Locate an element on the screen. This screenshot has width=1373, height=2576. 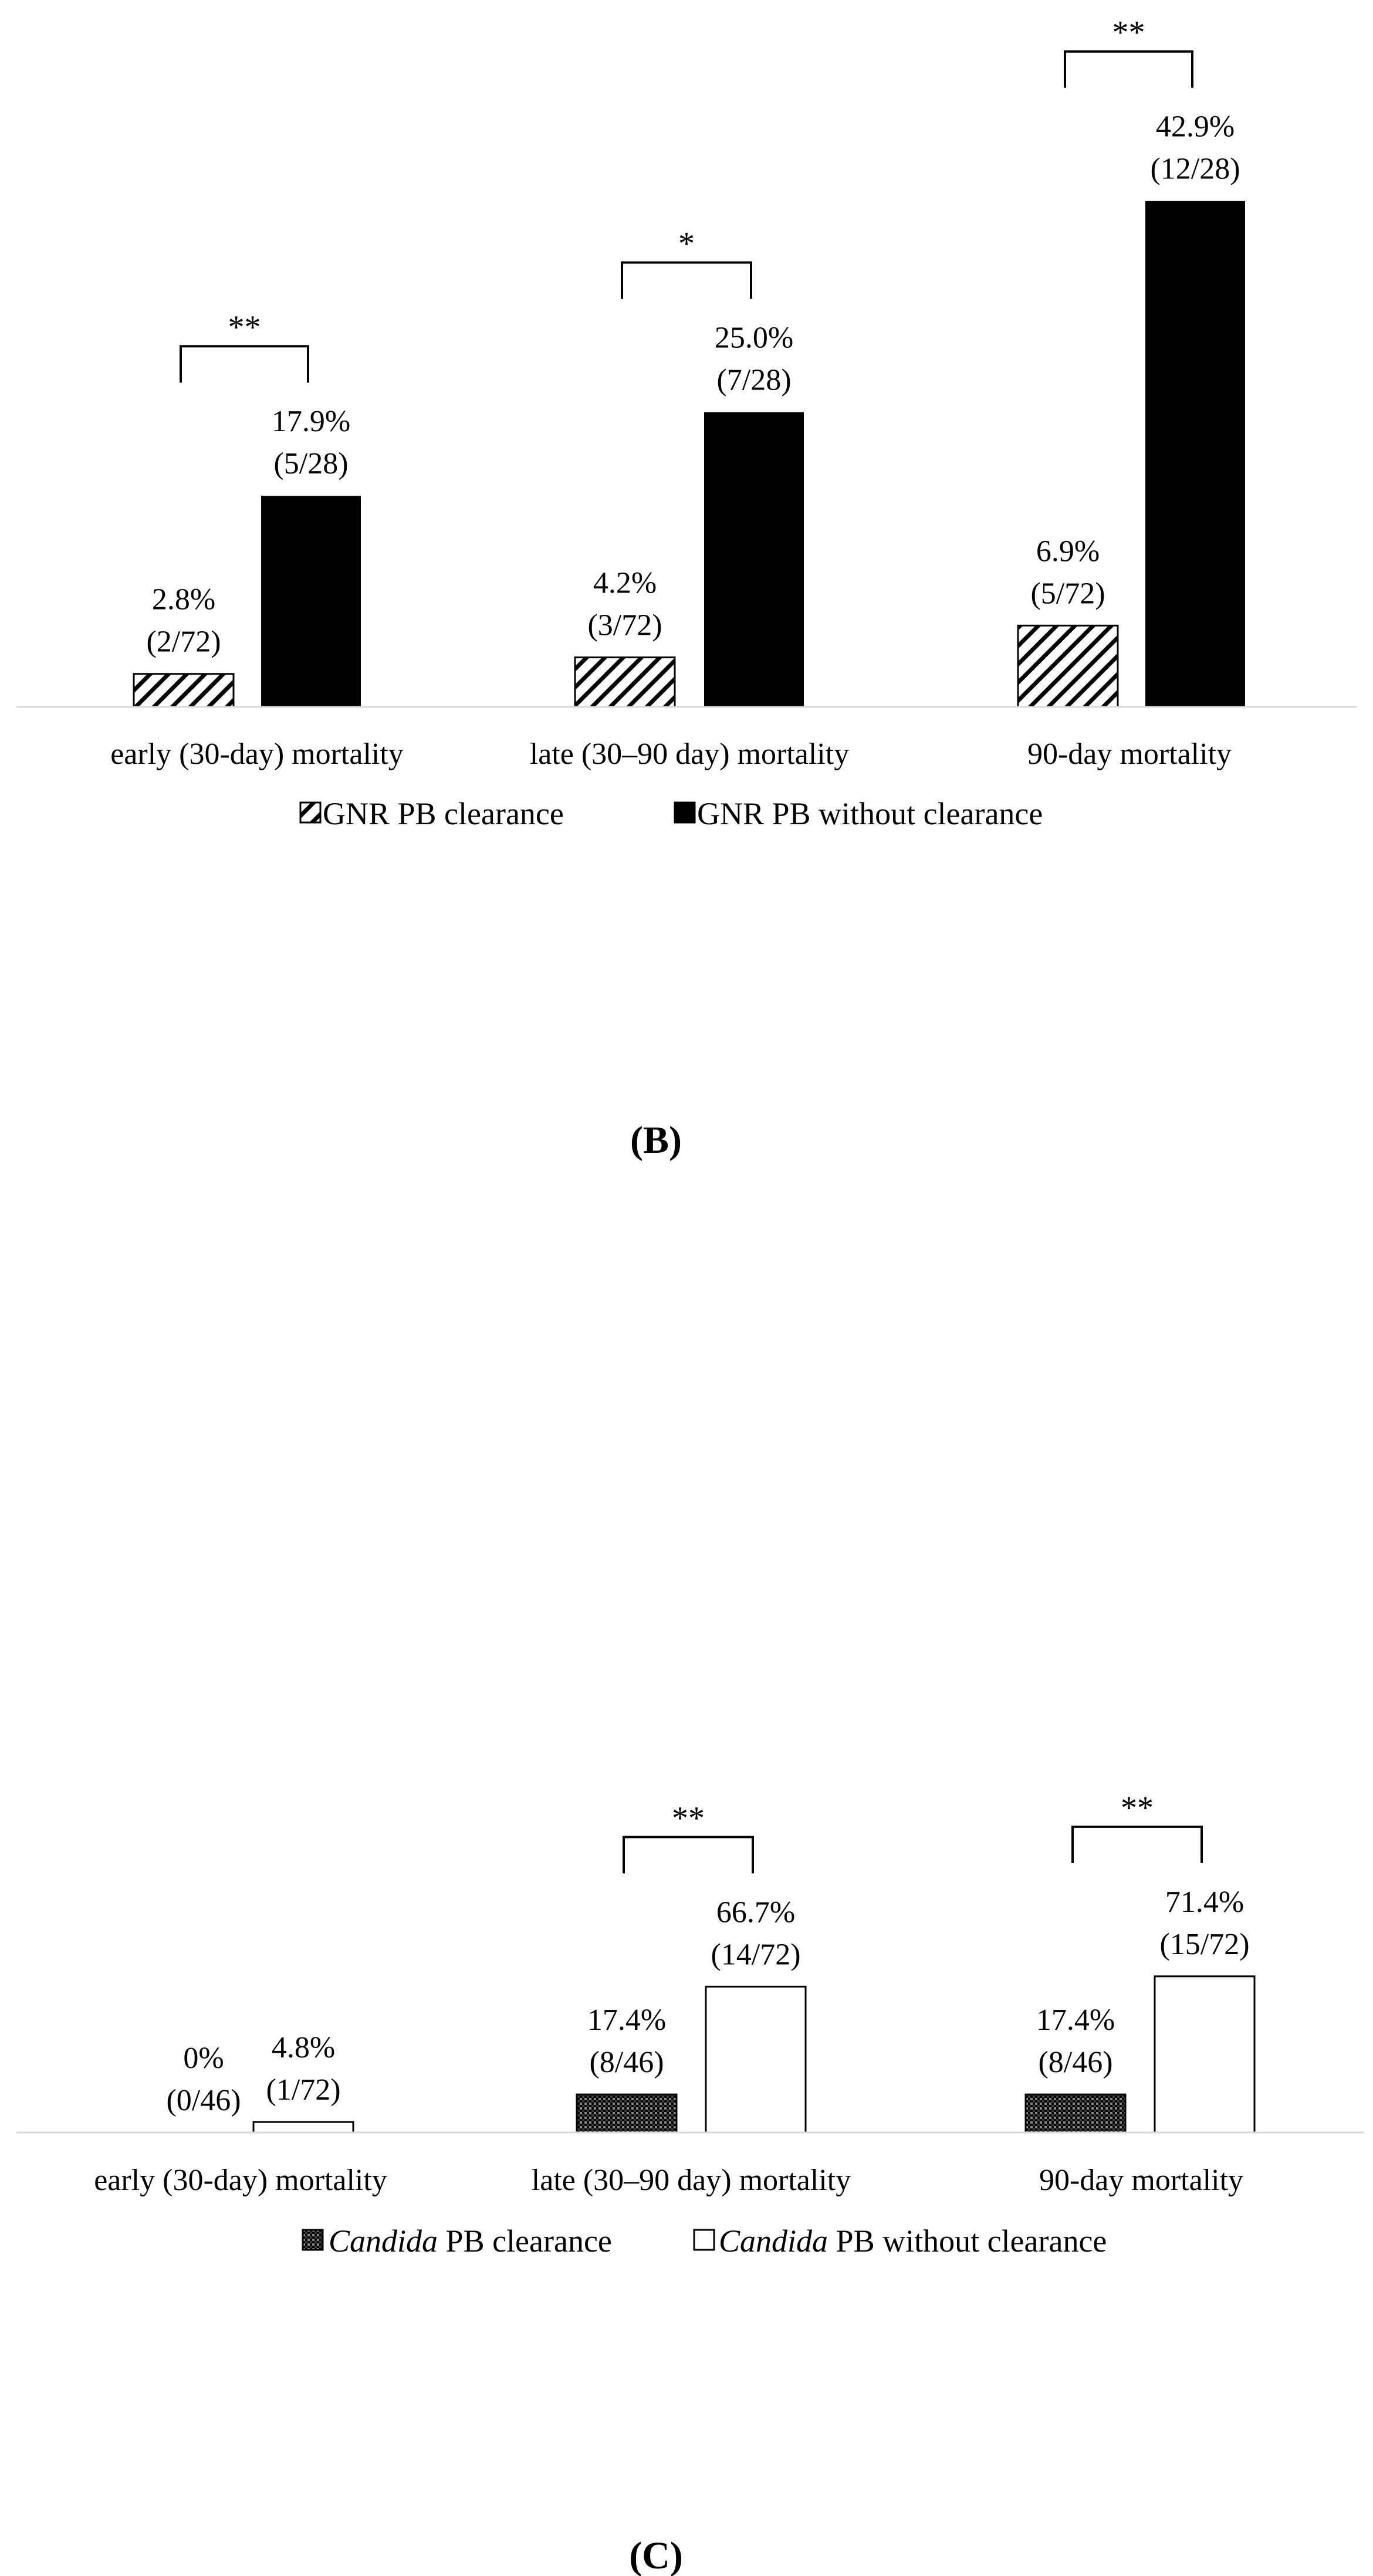
data-label-percent: 4.8% is located at coordinates (303, 2047).